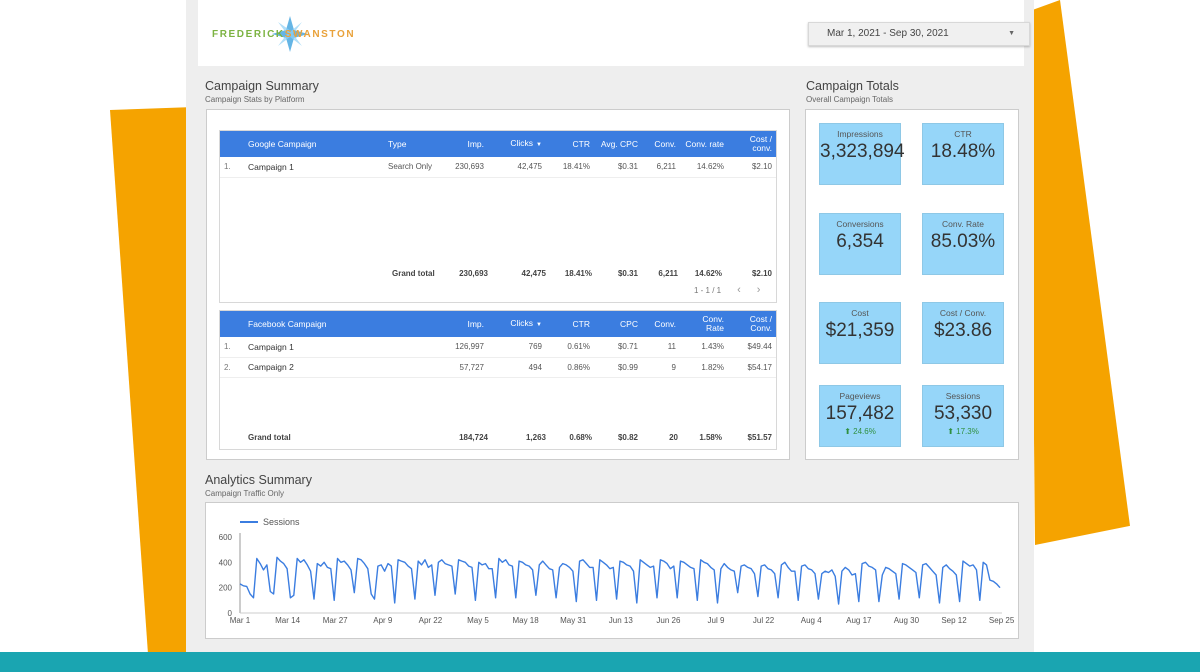 The width and height of the screenshot is (1200, 672). What do you see at coordinates (963, 431) in the screenshot?
I see `kpi-change: ⬆ 17.3%` at bounding box center [963, 431].